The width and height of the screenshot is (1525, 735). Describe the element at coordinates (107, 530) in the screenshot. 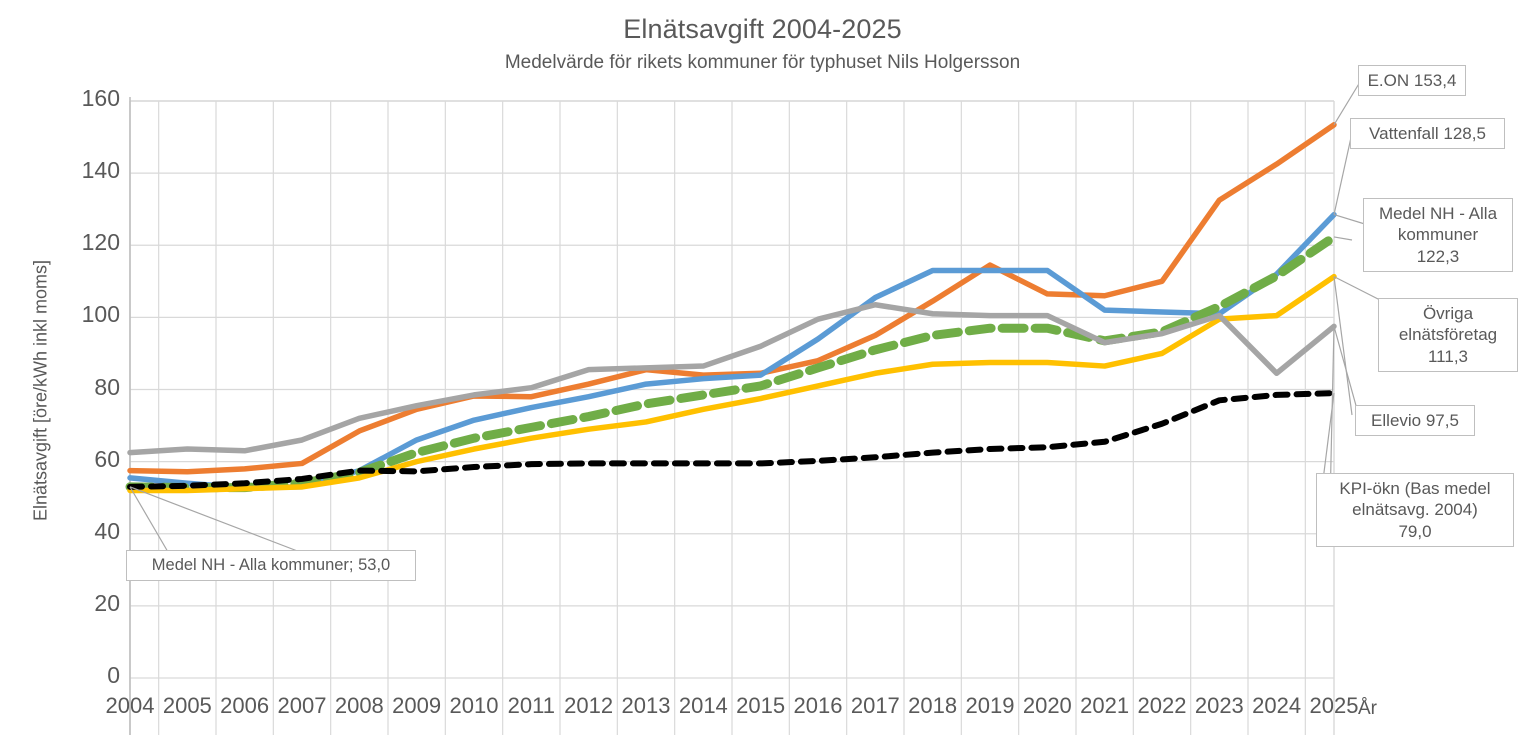

I see `y-axis-tick-label: 40` at that location.